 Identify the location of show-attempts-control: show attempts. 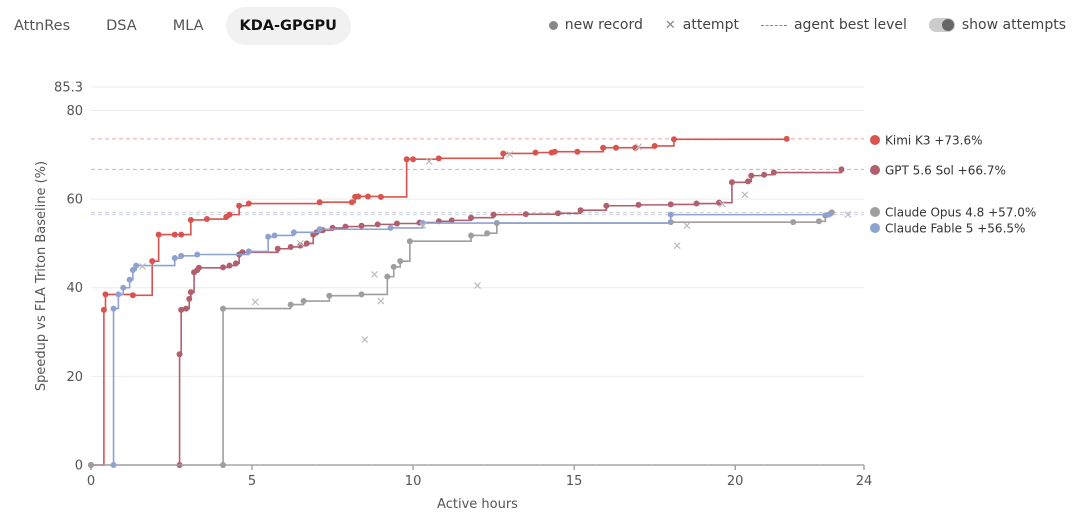
(997, 25).